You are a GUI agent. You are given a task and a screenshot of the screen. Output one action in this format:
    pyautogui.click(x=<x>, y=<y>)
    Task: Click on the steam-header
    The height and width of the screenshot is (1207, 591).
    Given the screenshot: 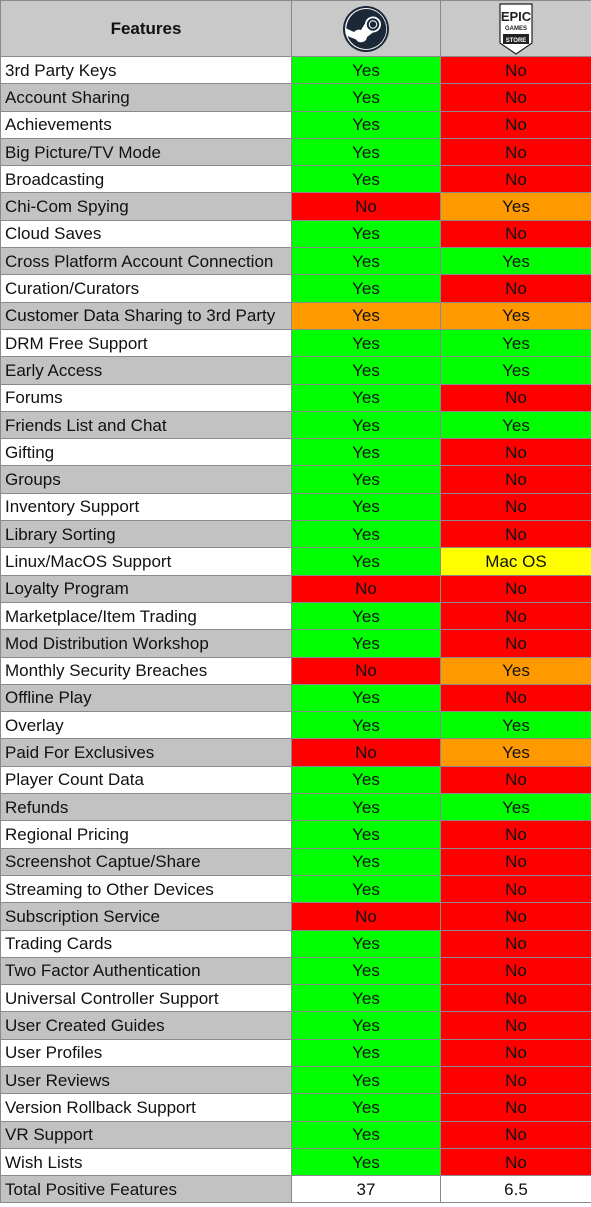 What is the action you would take?
    pyautogui.click(x=366, y=28)
    